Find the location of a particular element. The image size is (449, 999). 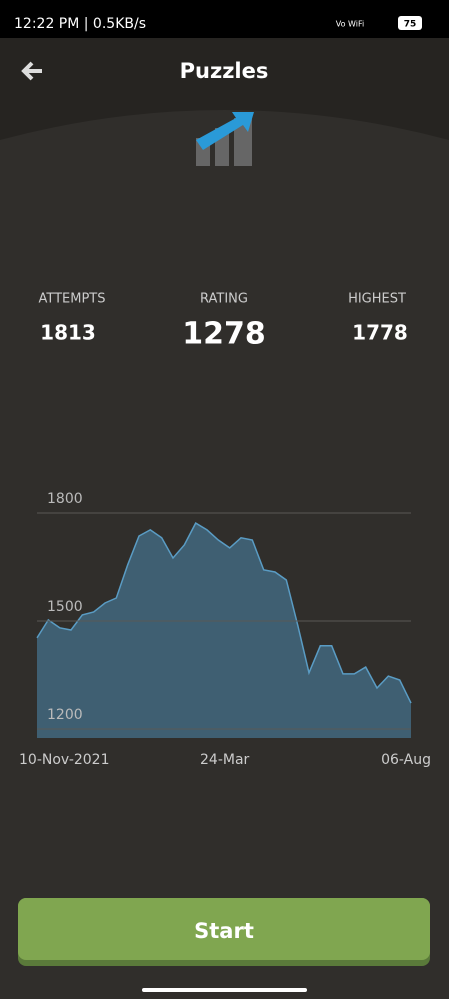

status-time: 12:22 PM | 0.5KB/s is located at coordinates (80, 24).